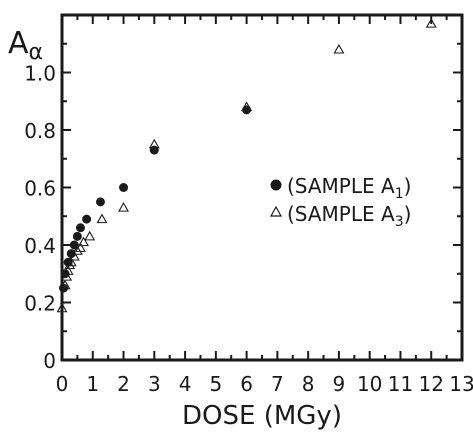 This screenshot has width=473, height=436. I want to click on y-tick-label: 0, so click(49, 361).